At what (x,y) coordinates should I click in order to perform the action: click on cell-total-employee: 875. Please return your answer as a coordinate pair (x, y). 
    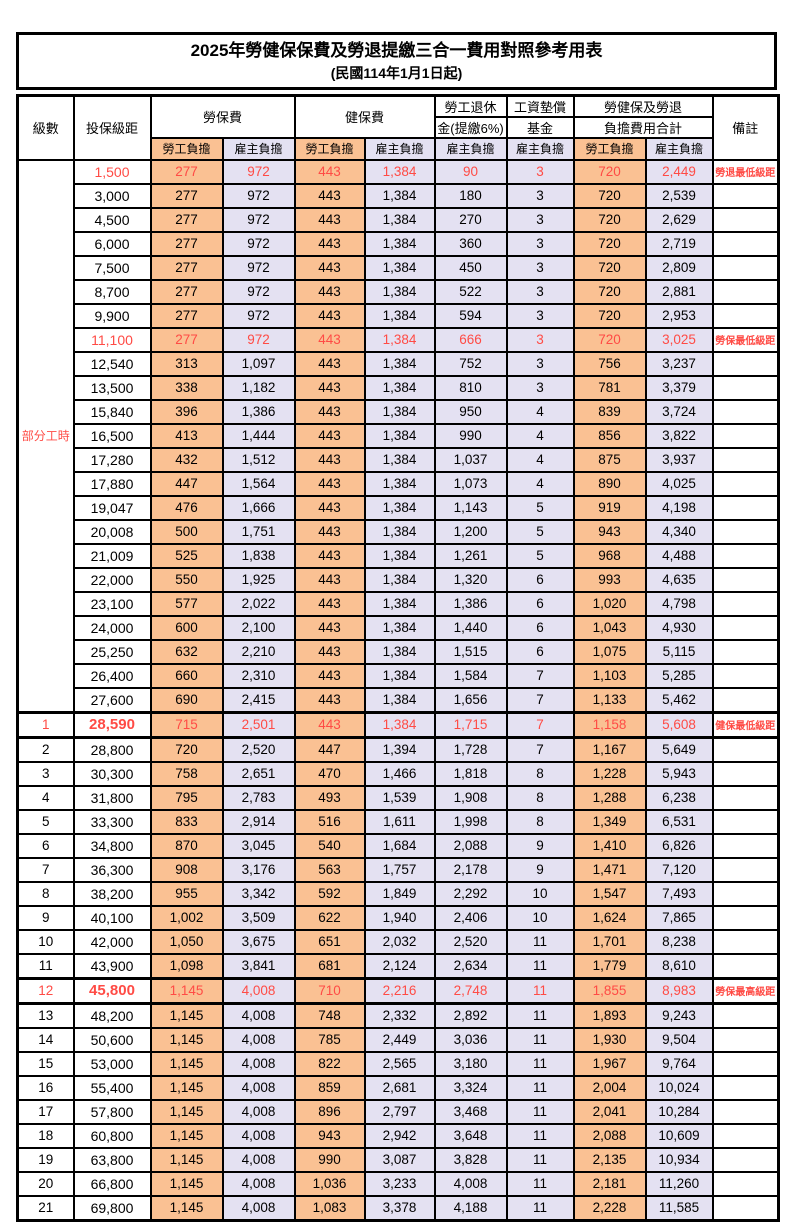
    Looking at the image, I should click on (609, 459).